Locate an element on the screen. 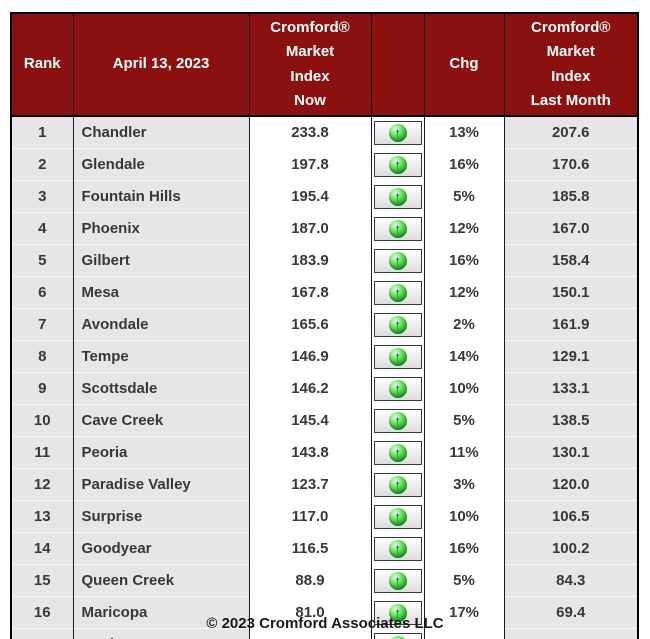 This screenshot has width=650, height=639. col-header-cmi-now: Cromford® Market Index Now is located at coordinates (310, 64).